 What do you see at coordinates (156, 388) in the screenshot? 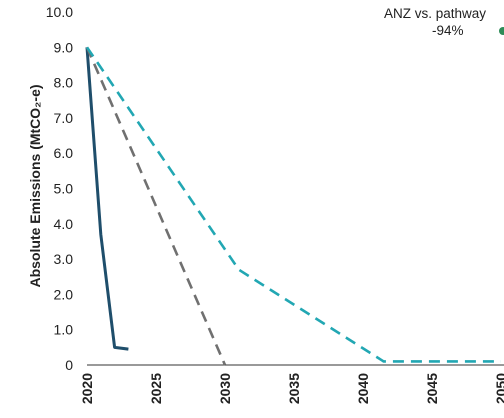
I see `x-tick-label: 2025` at bounding box center [156, 388].